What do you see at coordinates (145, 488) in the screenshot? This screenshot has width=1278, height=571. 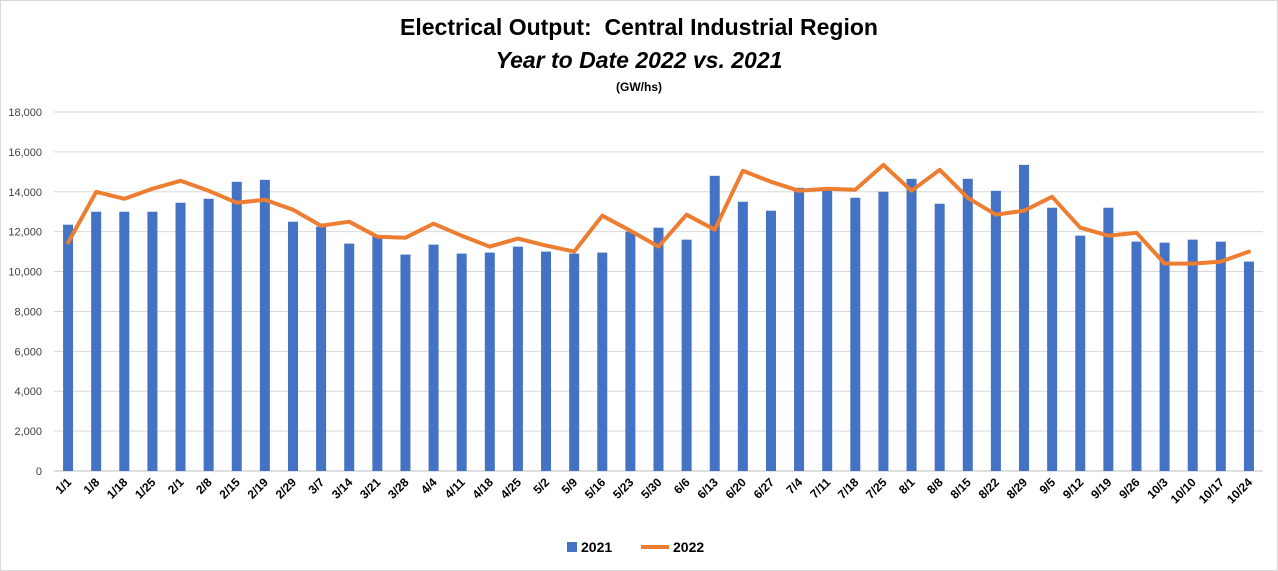 I see `x-tick-label: 1/25` at bounding box center [145, 488].